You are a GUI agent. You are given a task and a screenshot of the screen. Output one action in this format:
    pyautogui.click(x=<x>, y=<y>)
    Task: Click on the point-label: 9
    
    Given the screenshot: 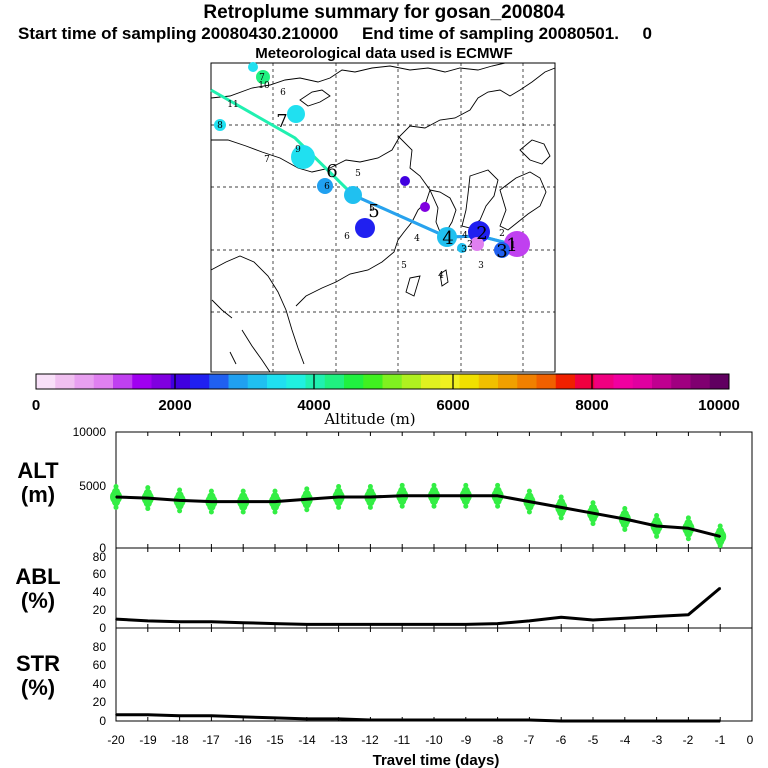 What is the action you would take?
    pyautogui.click(x=298, y=150)
    